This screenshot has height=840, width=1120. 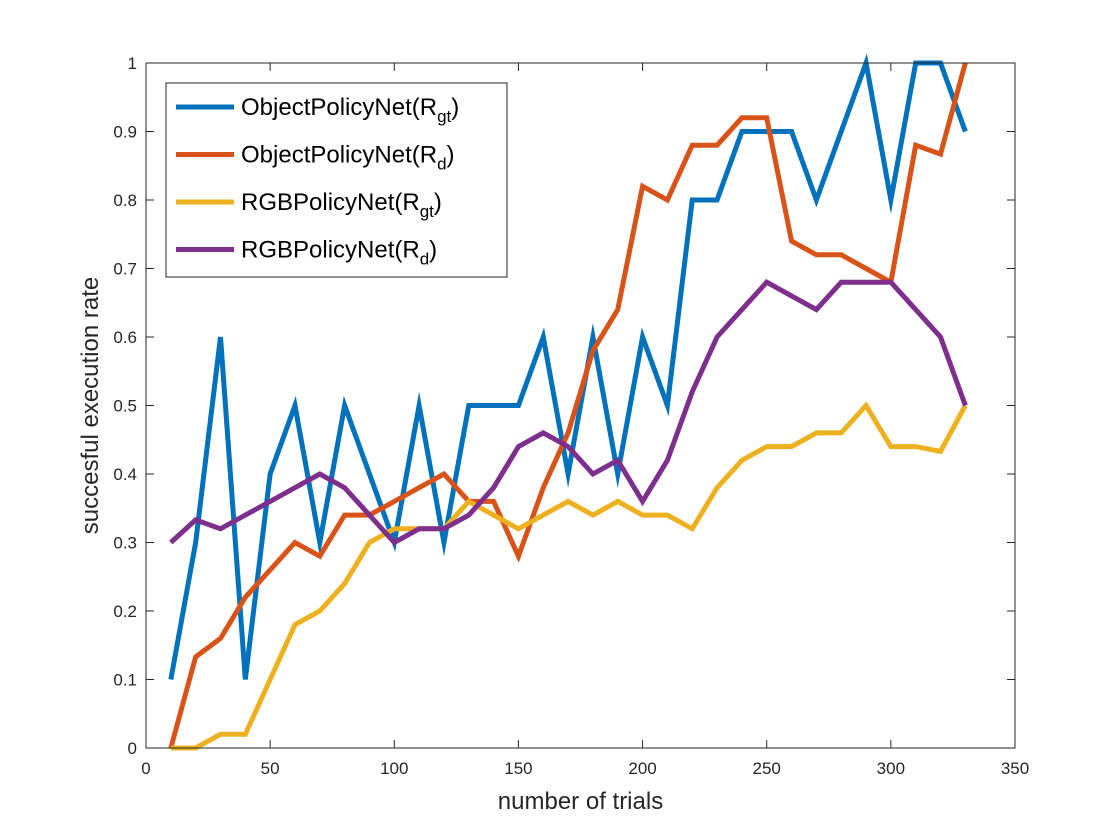 I want to click on legend-label-1: ObjectPolicyNet(Rgt), so click(x=350, y=110).